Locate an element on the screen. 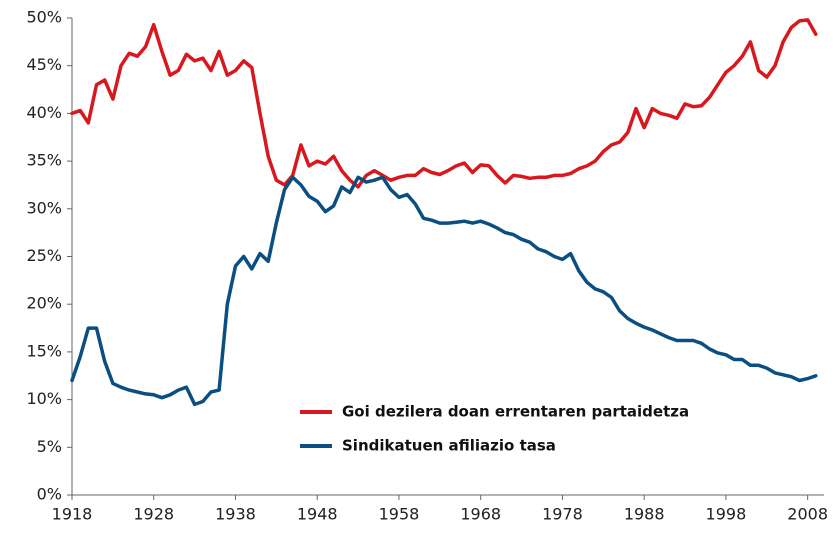 This screenshot has width=840, height=537. y-tick-label: 15% is located at coordinates (44, 350).